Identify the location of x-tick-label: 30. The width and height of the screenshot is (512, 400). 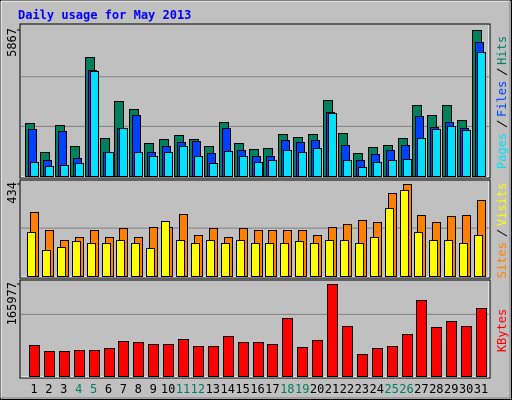
(466, 389).